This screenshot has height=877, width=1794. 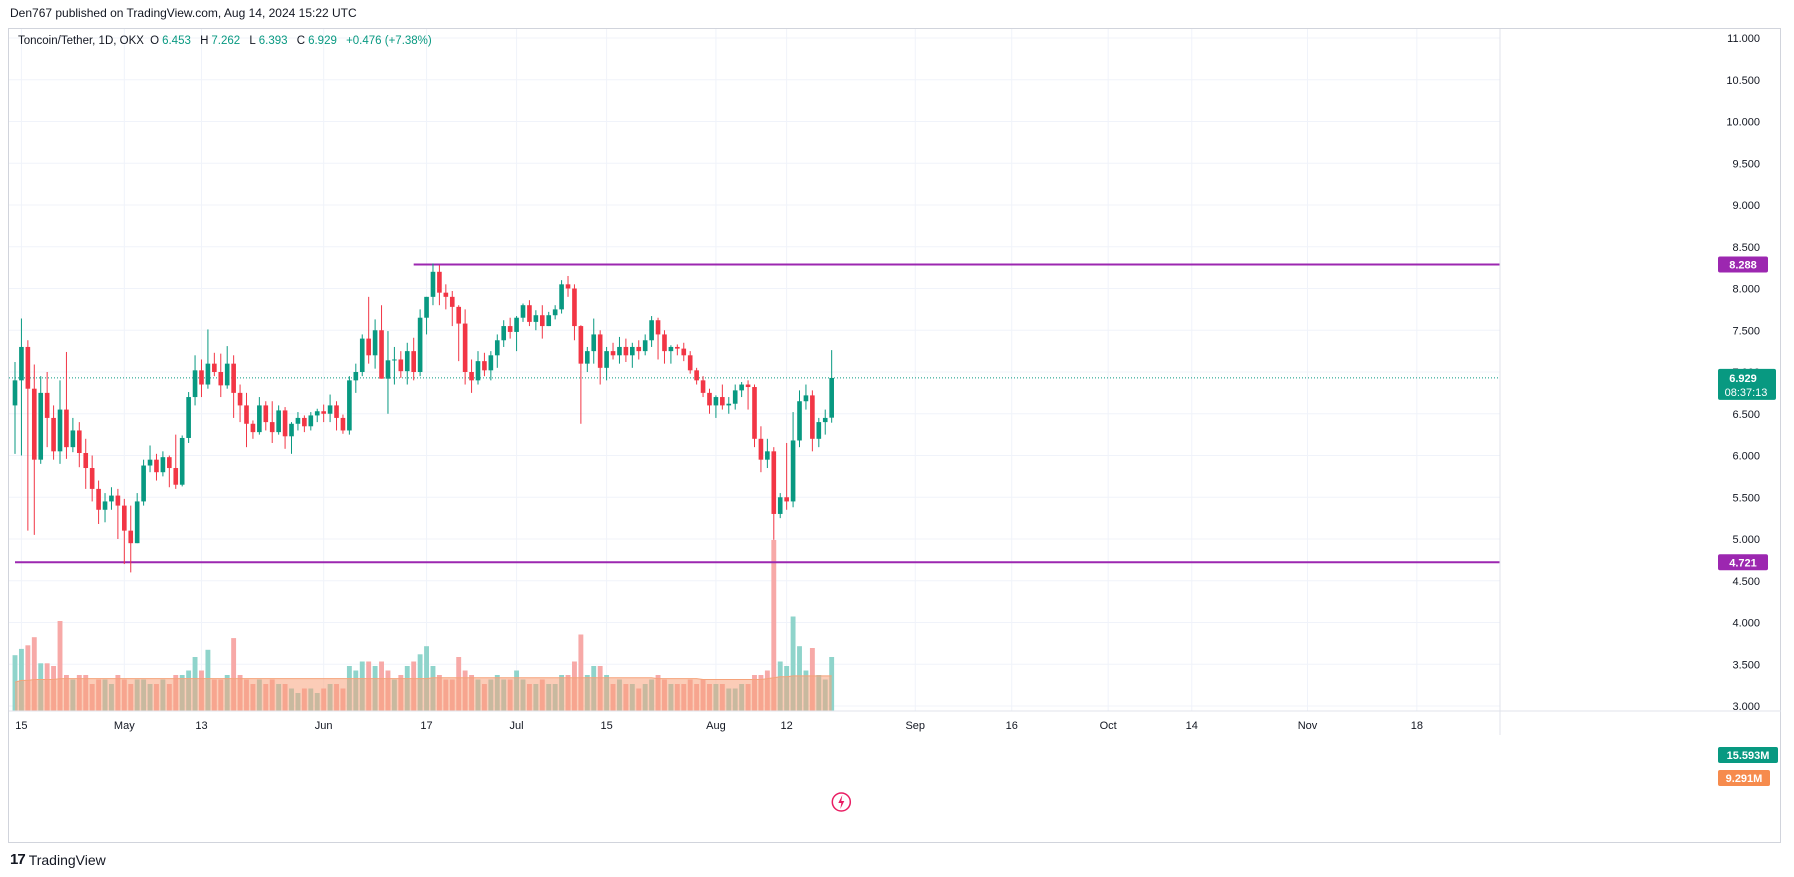 I want to click on time-tick-label: 12, so click(x=787, y=726).